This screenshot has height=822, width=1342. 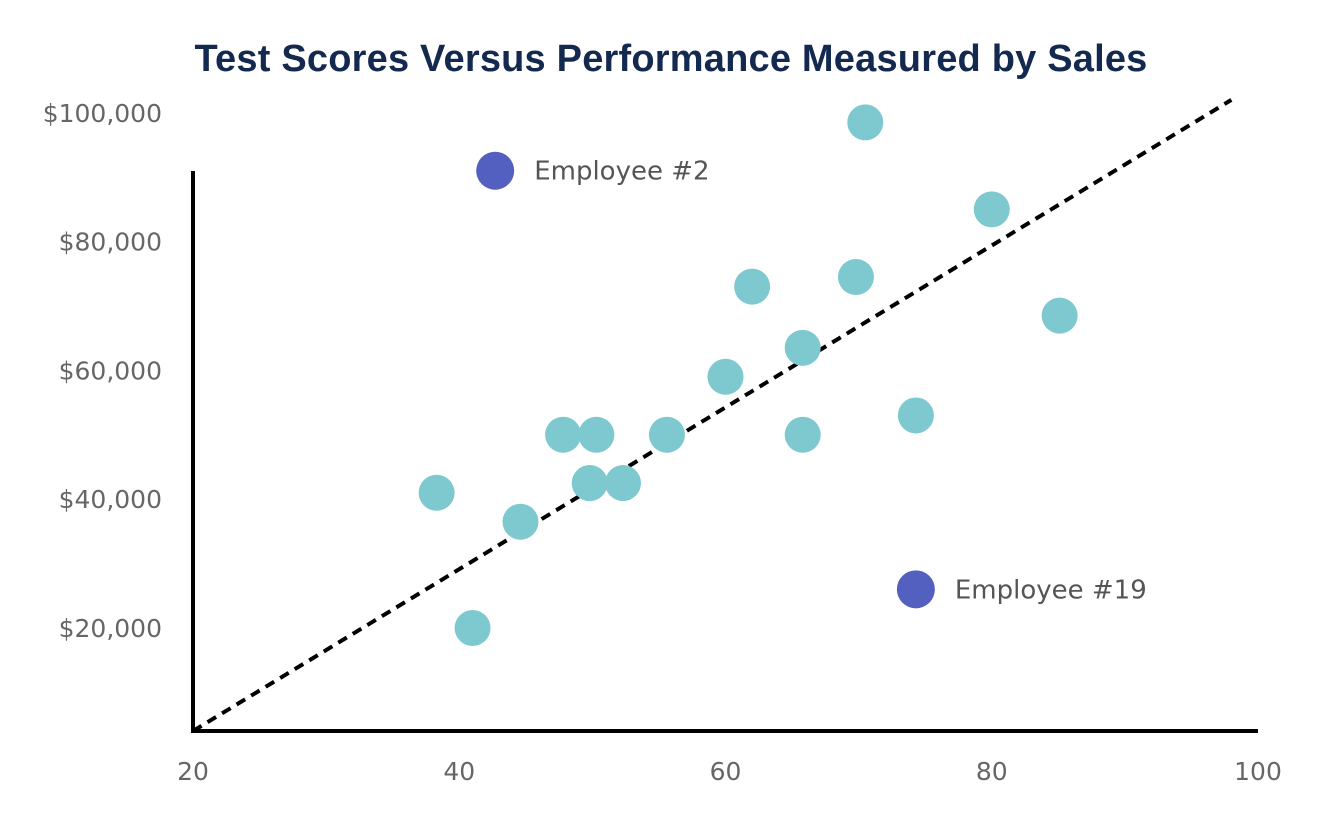 What do you see at coordinates (621, 172) in the screenshot?
I see `highlight-label-1: Employee #2` at bounding box center [621, 172].